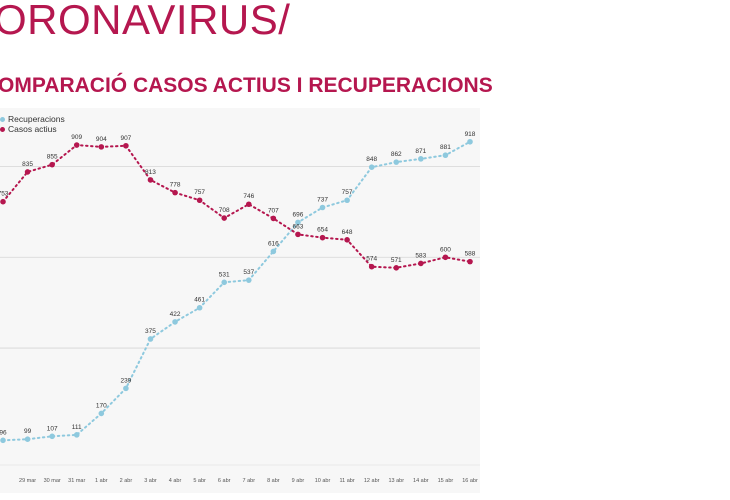 This screenshot has width=730, height=500. What do you see at coordinates (125, 380) in the screenshot?
I see `data-label-recuperacions: 239` at bounding box center [125, 380].